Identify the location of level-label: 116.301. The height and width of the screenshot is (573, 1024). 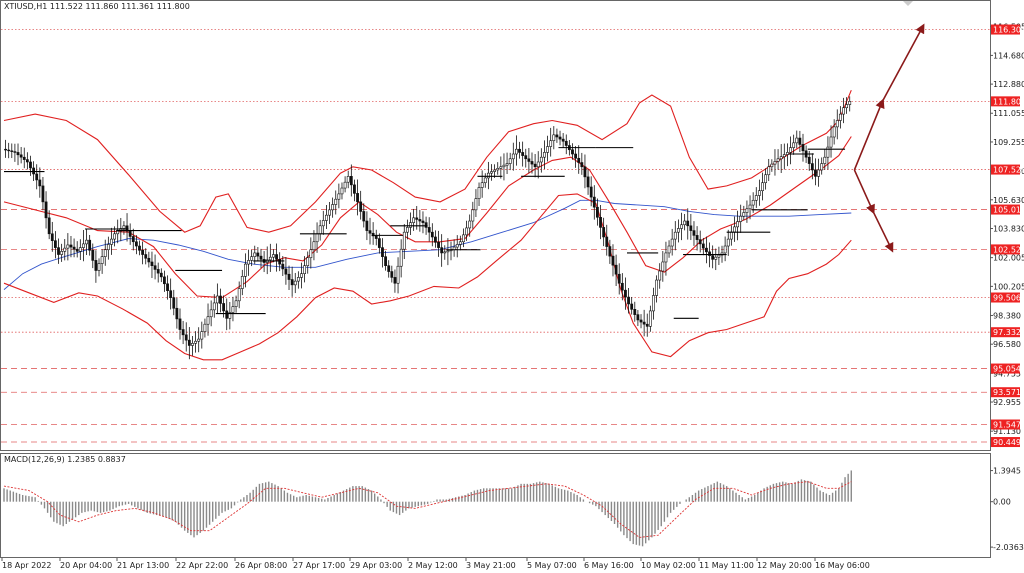
(1008, 30).